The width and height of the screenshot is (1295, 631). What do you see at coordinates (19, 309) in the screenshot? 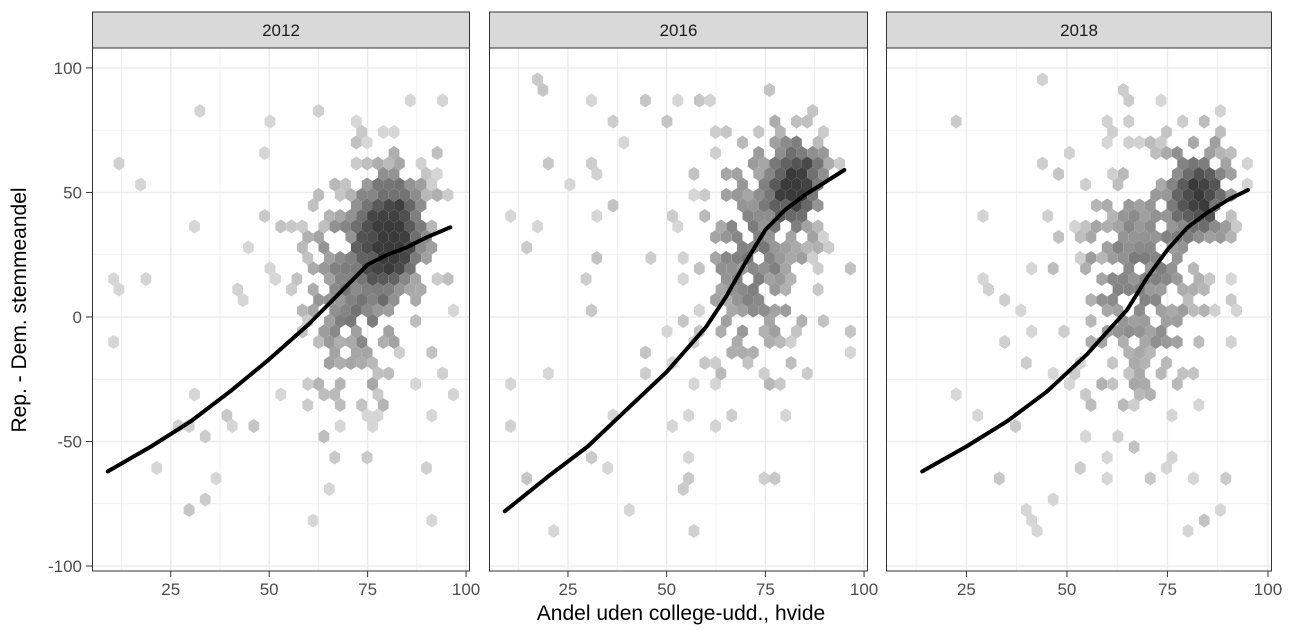
I see `y-axis-title: Rep. - Dem. stemmeandel` at bounding box center [19, 309].